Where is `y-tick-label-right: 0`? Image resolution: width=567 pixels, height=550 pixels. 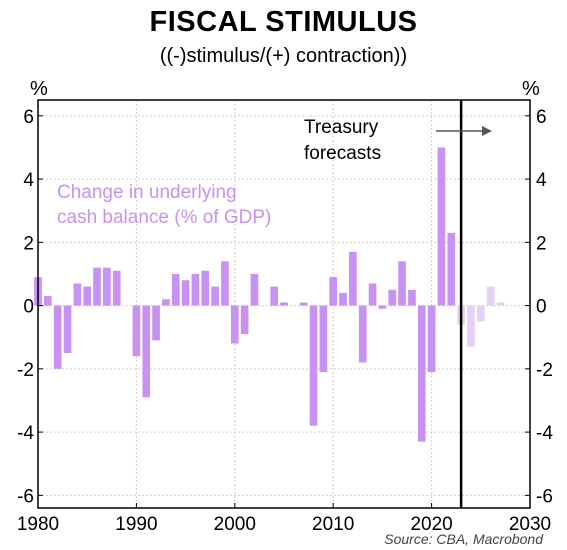
y-tick-label-right: 0 is located at coordinates (541, 307).